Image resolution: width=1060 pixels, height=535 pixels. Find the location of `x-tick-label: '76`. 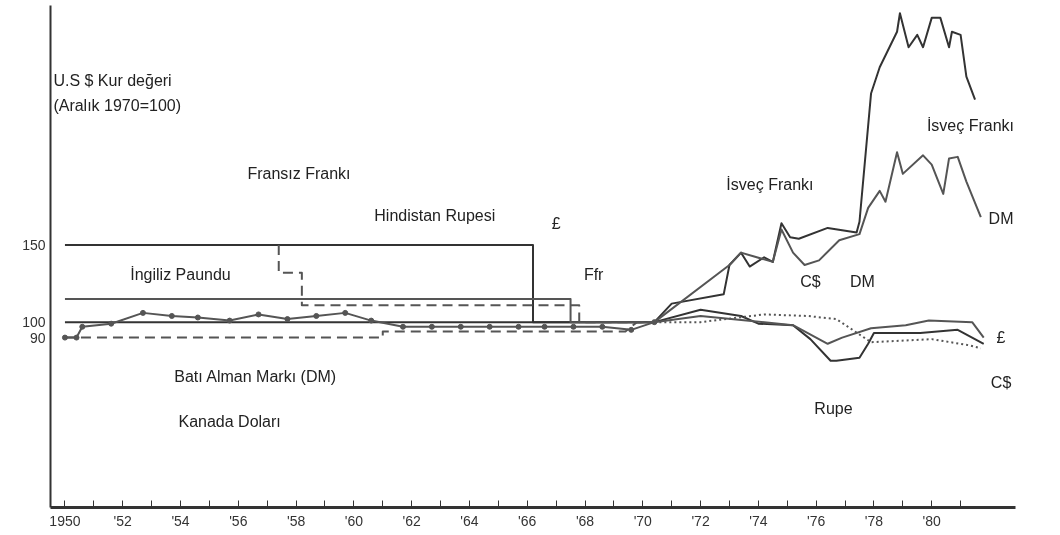

x-tick-label: '76 is located at coordinates (816, 520).